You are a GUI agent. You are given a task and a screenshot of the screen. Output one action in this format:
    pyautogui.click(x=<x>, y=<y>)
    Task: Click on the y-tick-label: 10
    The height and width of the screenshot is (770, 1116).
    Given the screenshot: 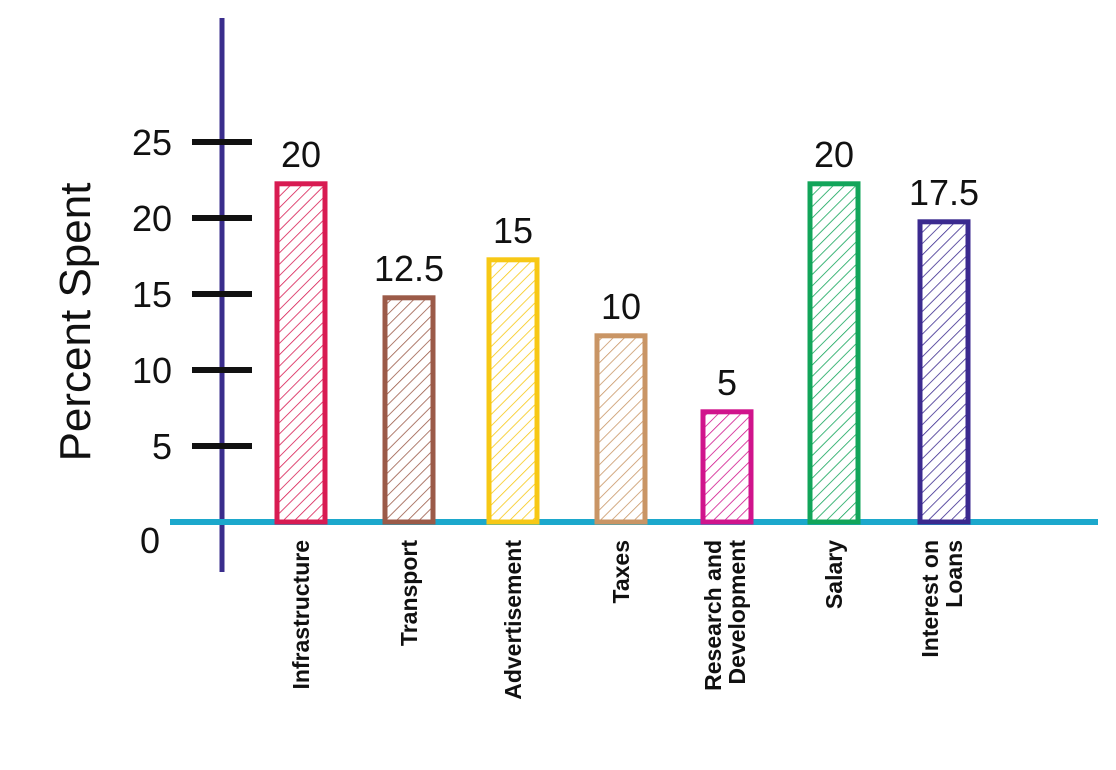 What is the action you would take?
    pyautogui.click(x=152, y=370)
    